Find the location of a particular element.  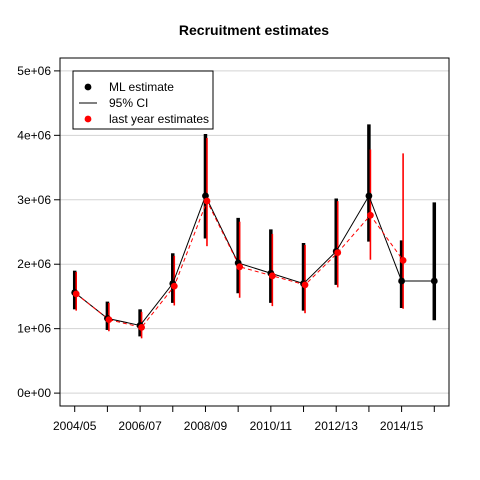

y-tick-label: 0e+00 is located at coordinates (34, 393).